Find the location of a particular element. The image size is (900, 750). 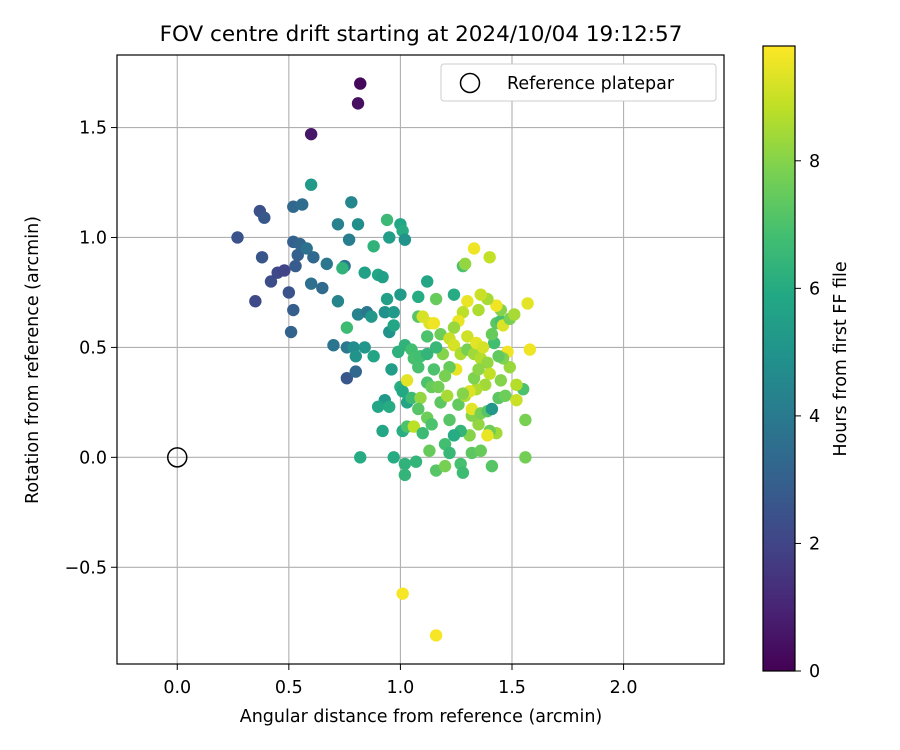

y-axis-label: Rotation from reference (arcmin) is located at coordinates (33, 360).